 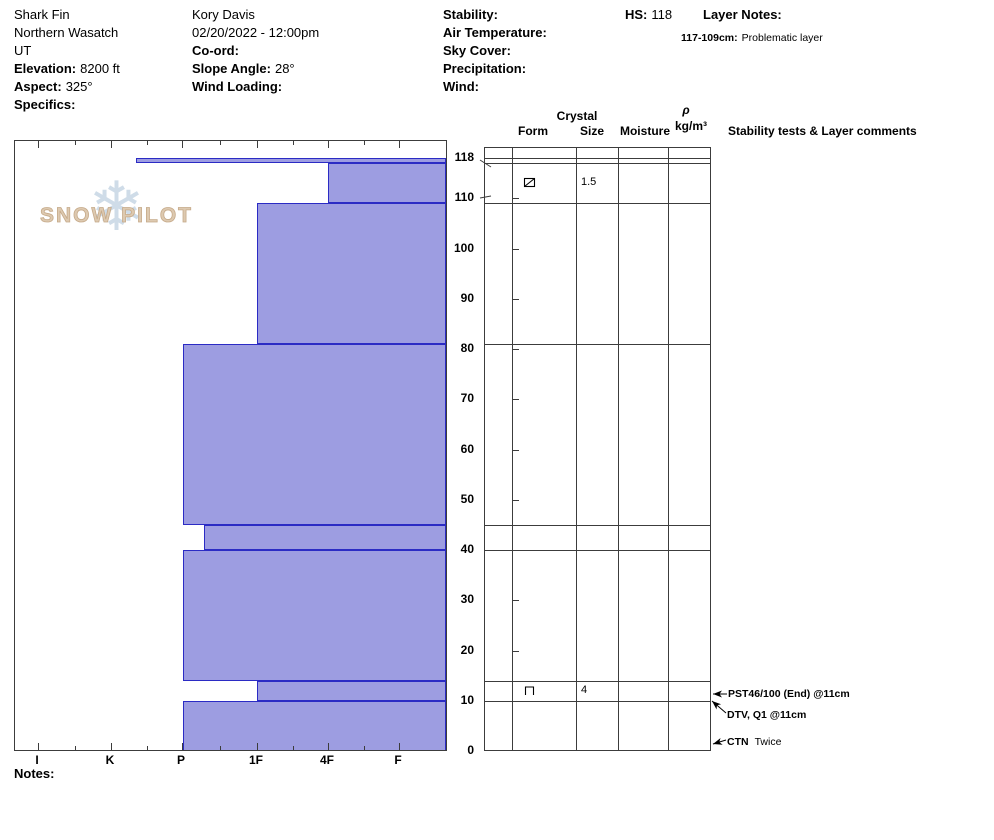 What do you see at coordinates (34, 773) in the screenshot?
I see `notes-label: Notes:` at bounding box center [34, 773].